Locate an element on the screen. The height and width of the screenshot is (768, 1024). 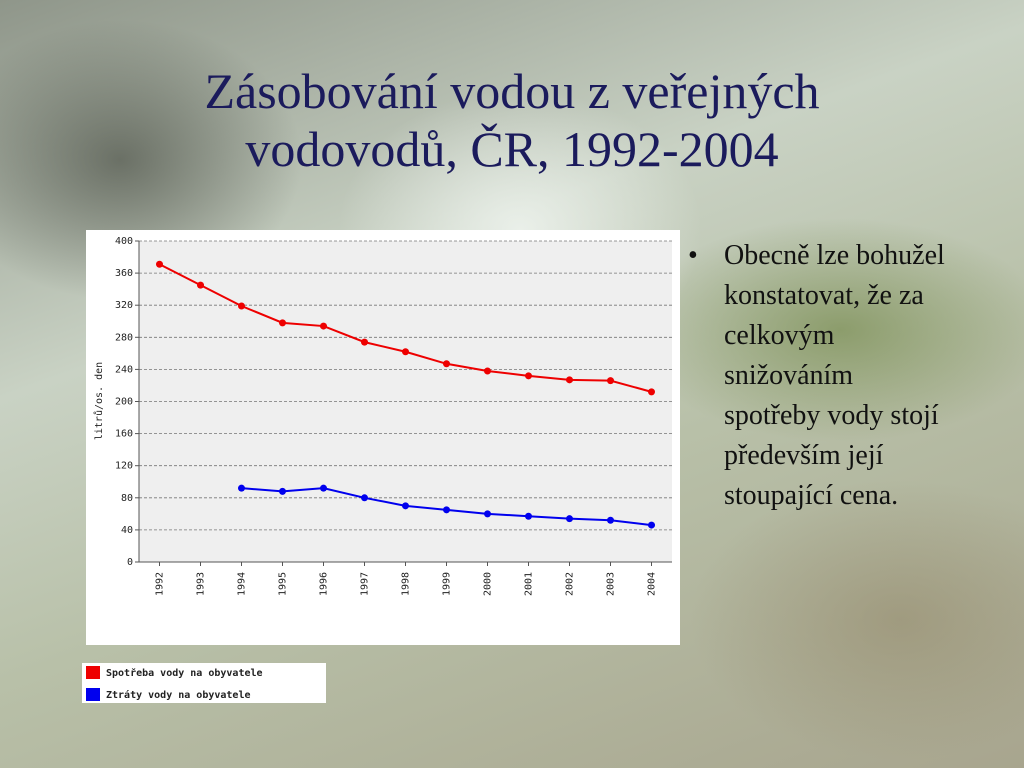
title-line: vodovodů, ČR, 1992-2004 is located at coordinates (512, 149).